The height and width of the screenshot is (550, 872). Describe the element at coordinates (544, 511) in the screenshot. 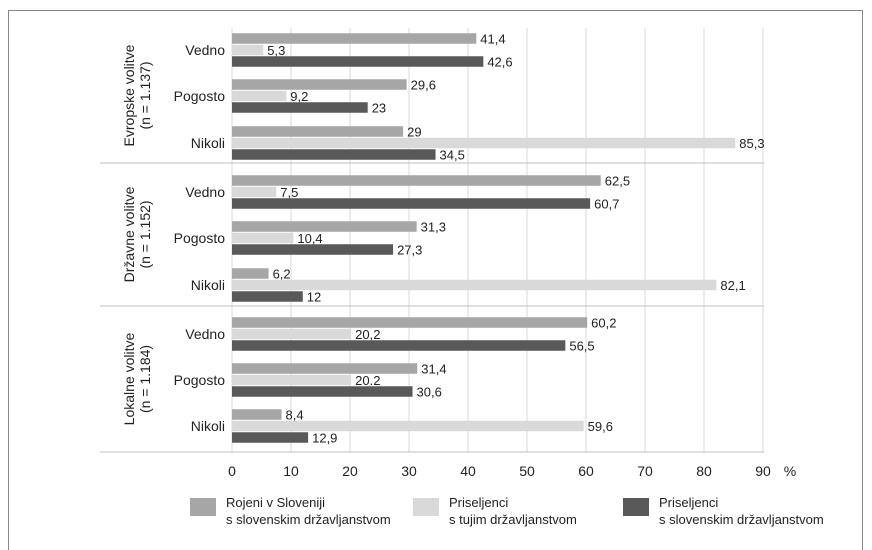

I see `legend-label-tuje: Priseljenci s tujim državljanstvom` at that location.